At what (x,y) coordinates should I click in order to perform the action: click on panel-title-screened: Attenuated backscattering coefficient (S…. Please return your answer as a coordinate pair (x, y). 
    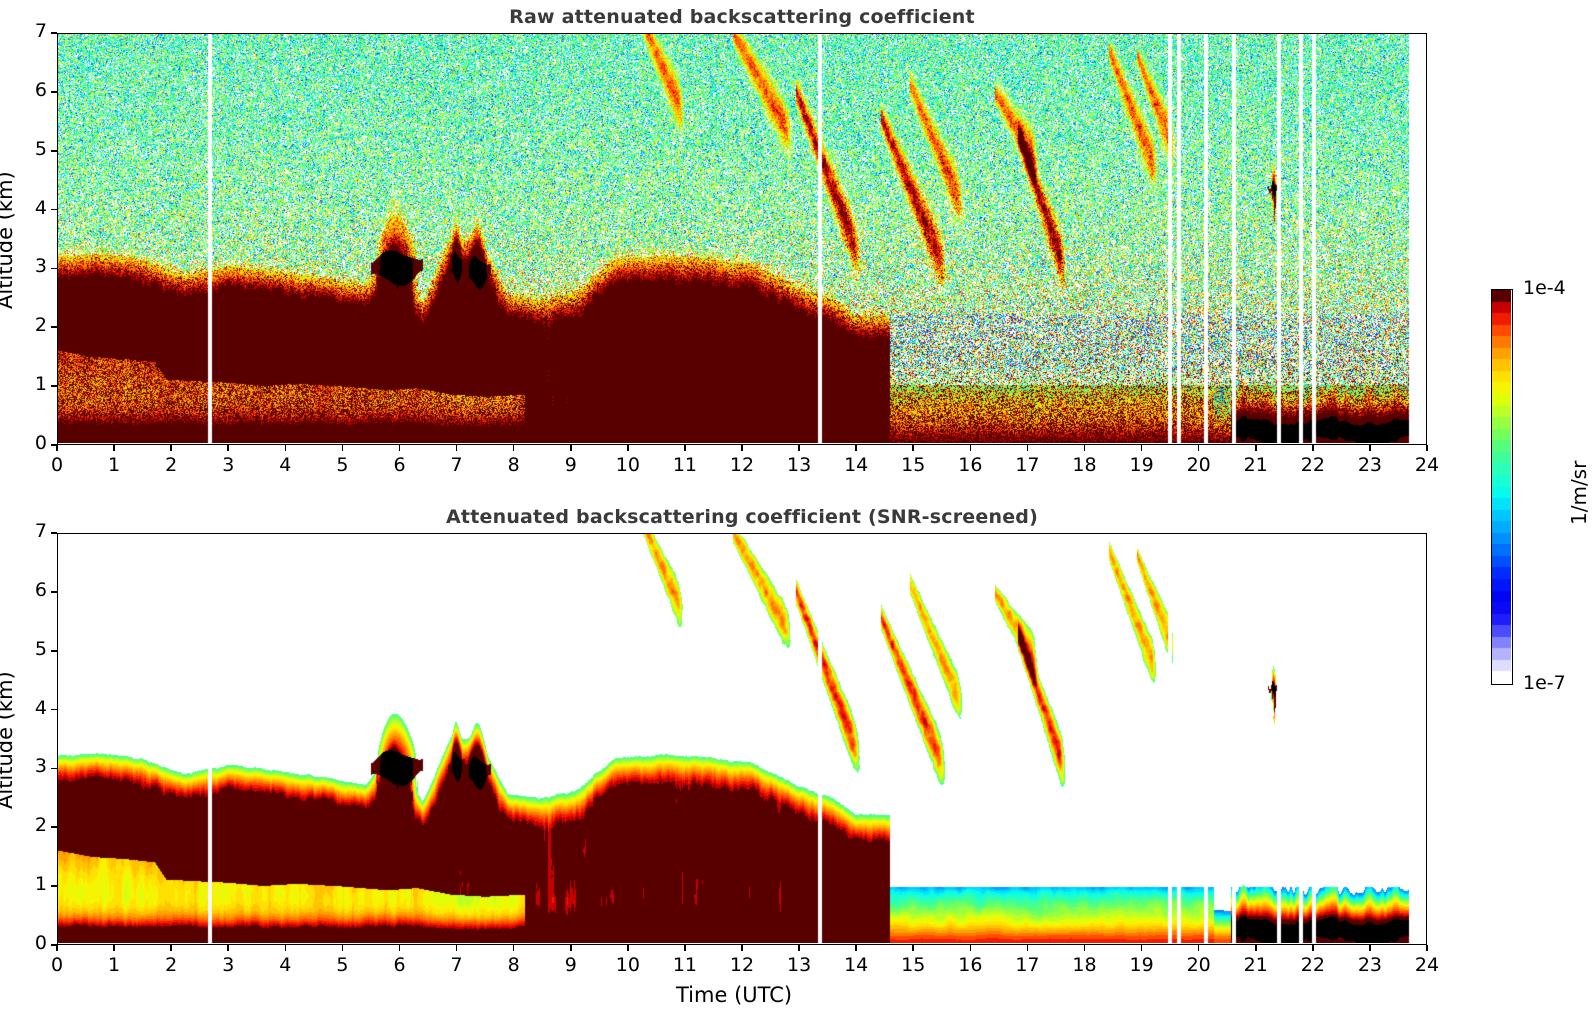
    Looking at the image, I should click on (742, 517).